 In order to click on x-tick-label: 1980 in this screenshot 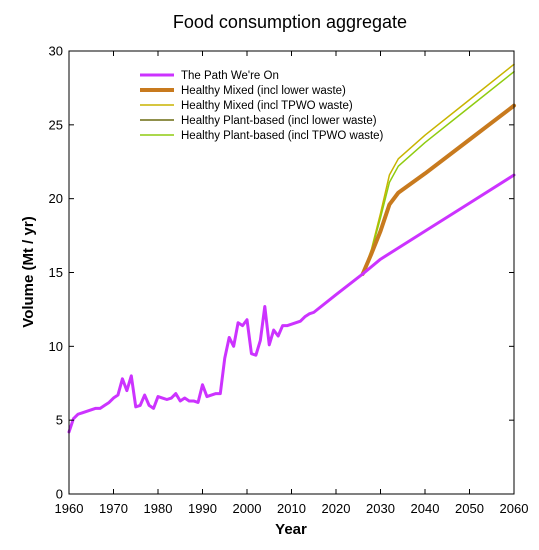, I will do `click(158, 508)`.